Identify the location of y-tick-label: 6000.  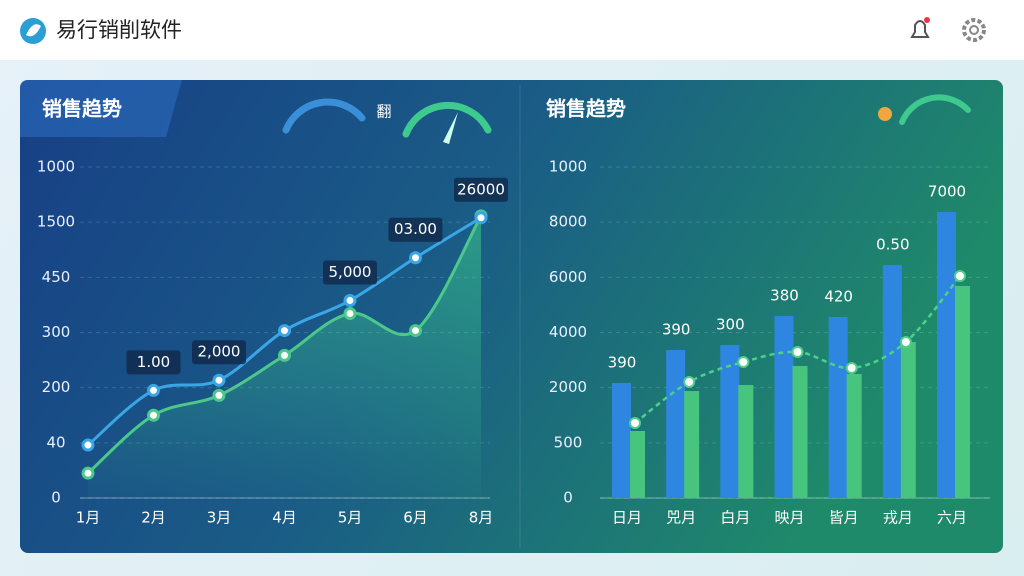
(568, 277).